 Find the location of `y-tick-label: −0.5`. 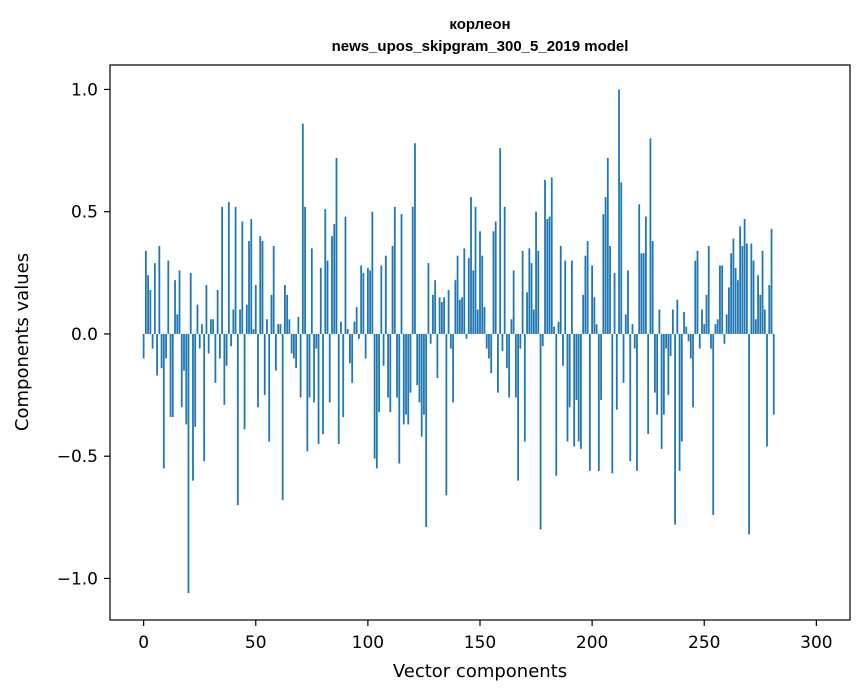

y-tick-label: −0.5 is located at coordinates (77, 457).